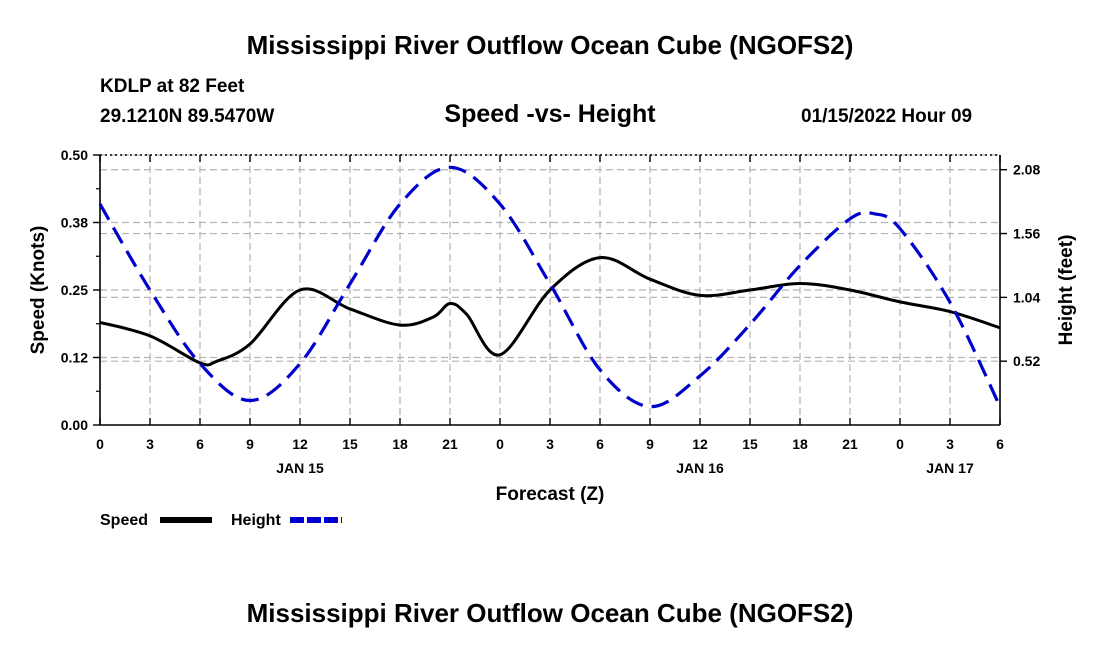 The image size is (1100, 650). What do you see at coordinates (300, 468) in the screenshot?
I see `date-label: JAN 15` at bounding box center [300, 468].